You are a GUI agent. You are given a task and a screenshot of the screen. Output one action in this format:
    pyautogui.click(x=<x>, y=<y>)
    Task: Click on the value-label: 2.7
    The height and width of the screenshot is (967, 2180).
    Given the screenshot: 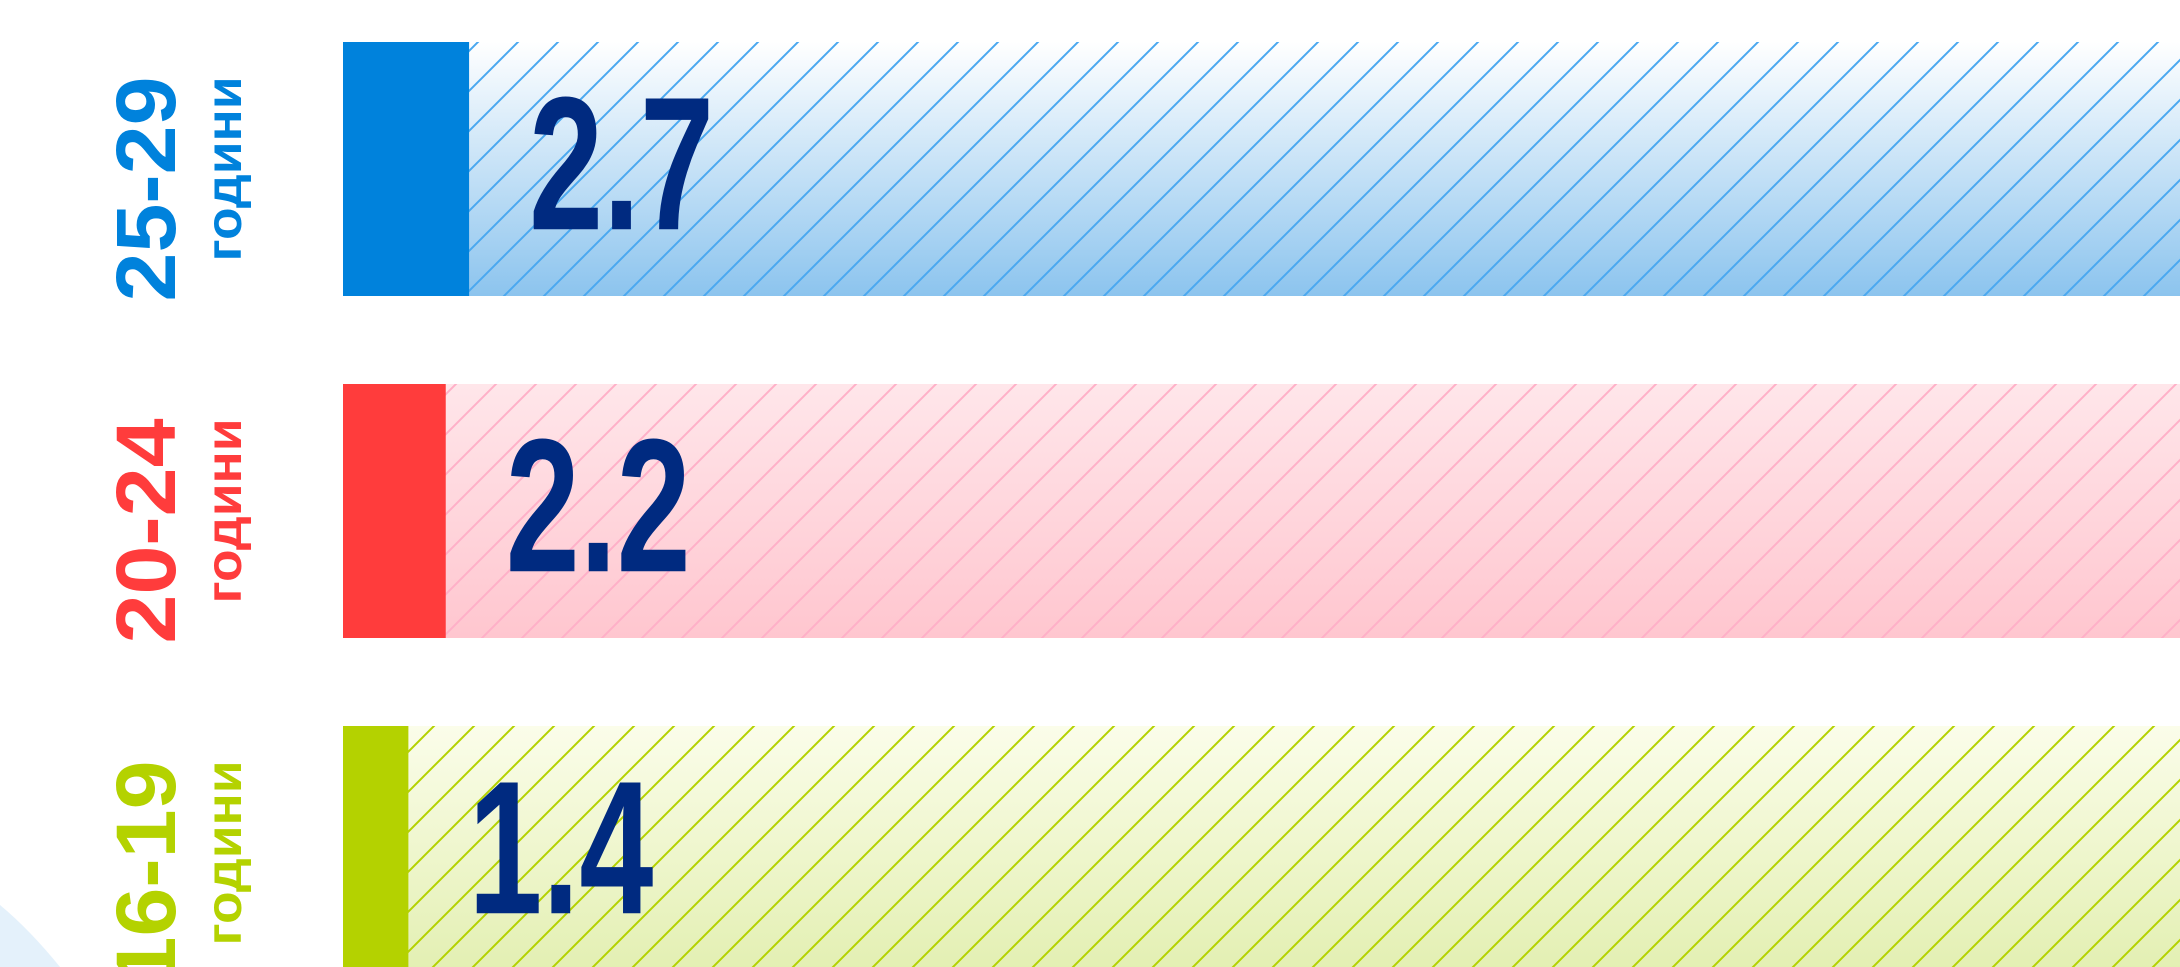 What is the action you would take?
    pyautogui.click(x=621, y=164)
    